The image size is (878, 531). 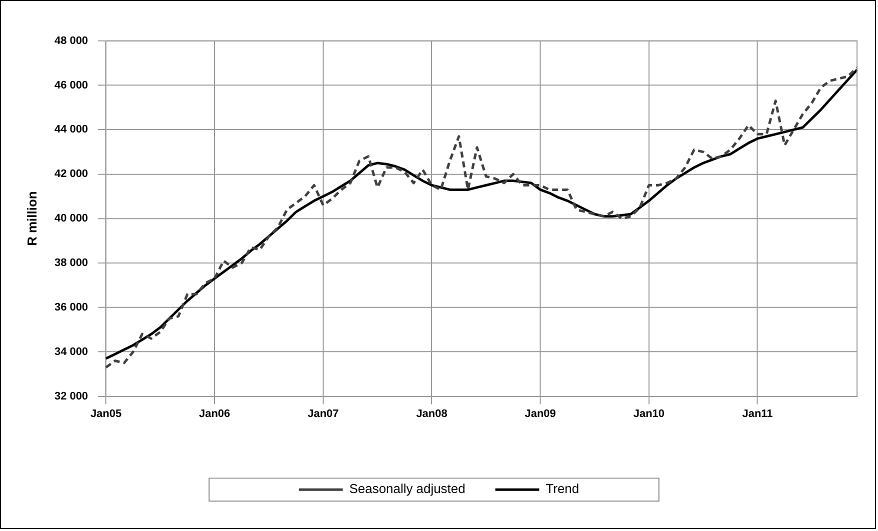 What do you see at coordinates (214, 414) in the screenshot?
I see `x-tick-label: Jan06` at bounding box center [214, 414].